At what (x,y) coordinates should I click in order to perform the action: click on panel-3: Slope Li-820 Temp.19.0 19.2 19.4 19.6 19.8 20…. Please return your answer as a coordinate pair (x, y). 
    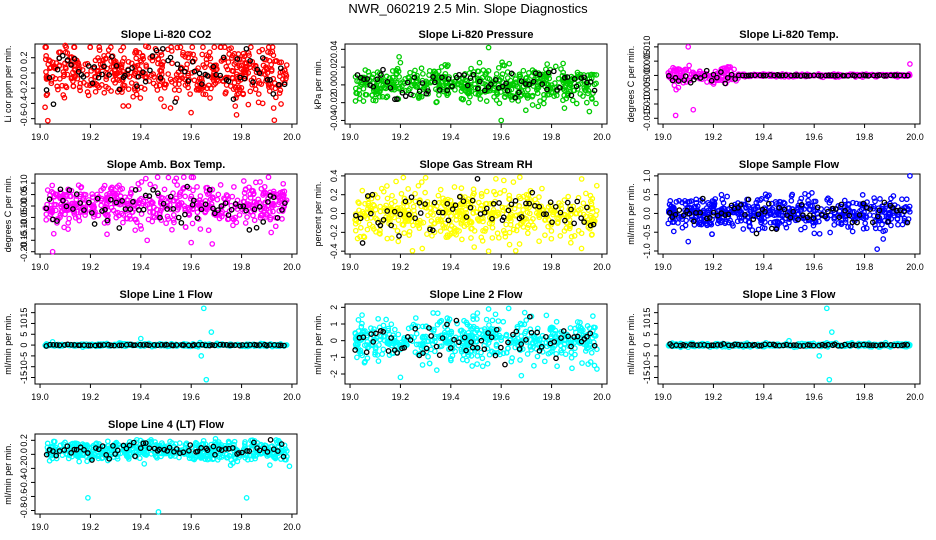
    Looking at the image, I should click on (775, 85).